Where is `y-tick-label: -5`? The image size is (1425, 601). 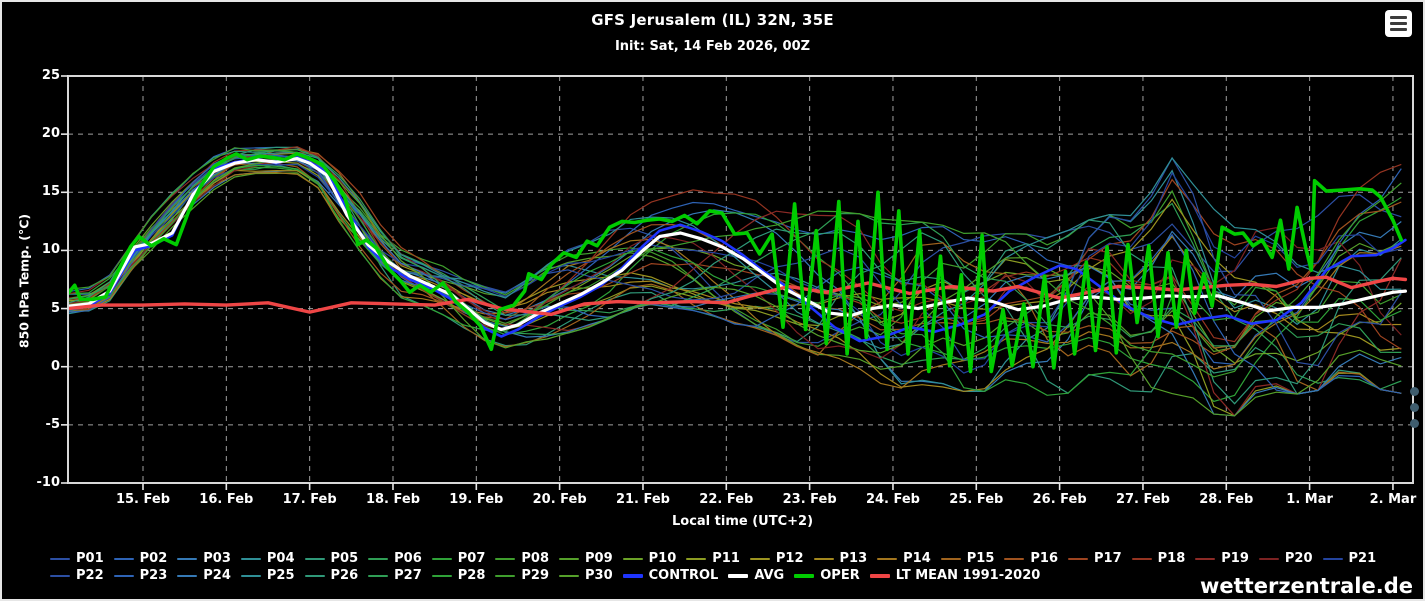 y-tick-label: -5 is located at coordinates (52, 424).